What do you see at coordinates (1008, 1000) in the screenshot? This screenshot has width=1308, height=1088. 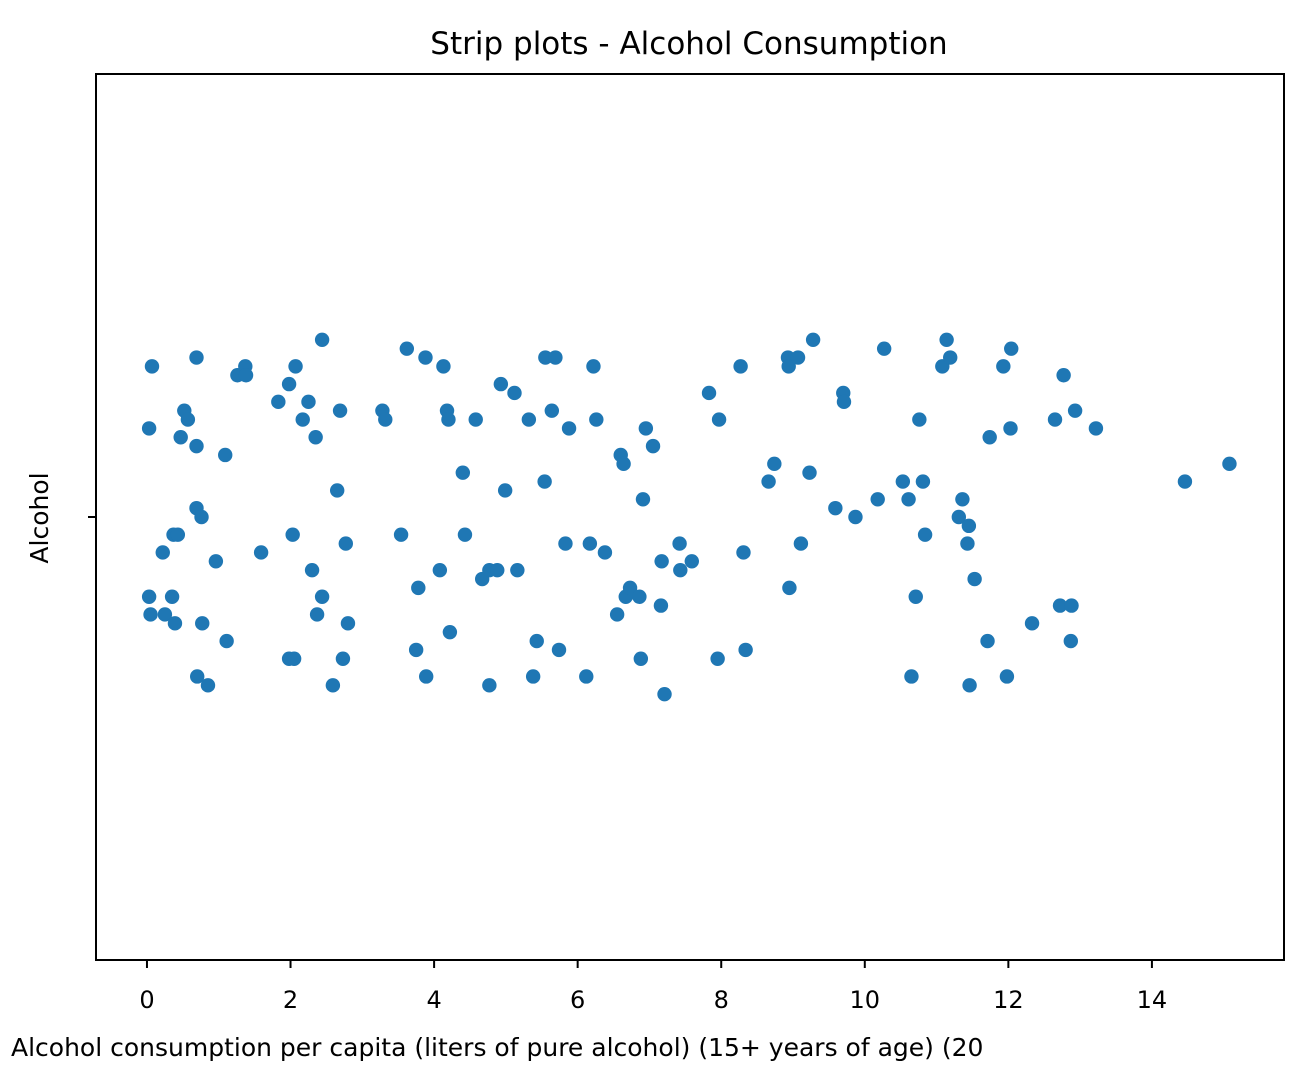 I see `x-tick-label: 12` at bounding box center [1008, 1000].